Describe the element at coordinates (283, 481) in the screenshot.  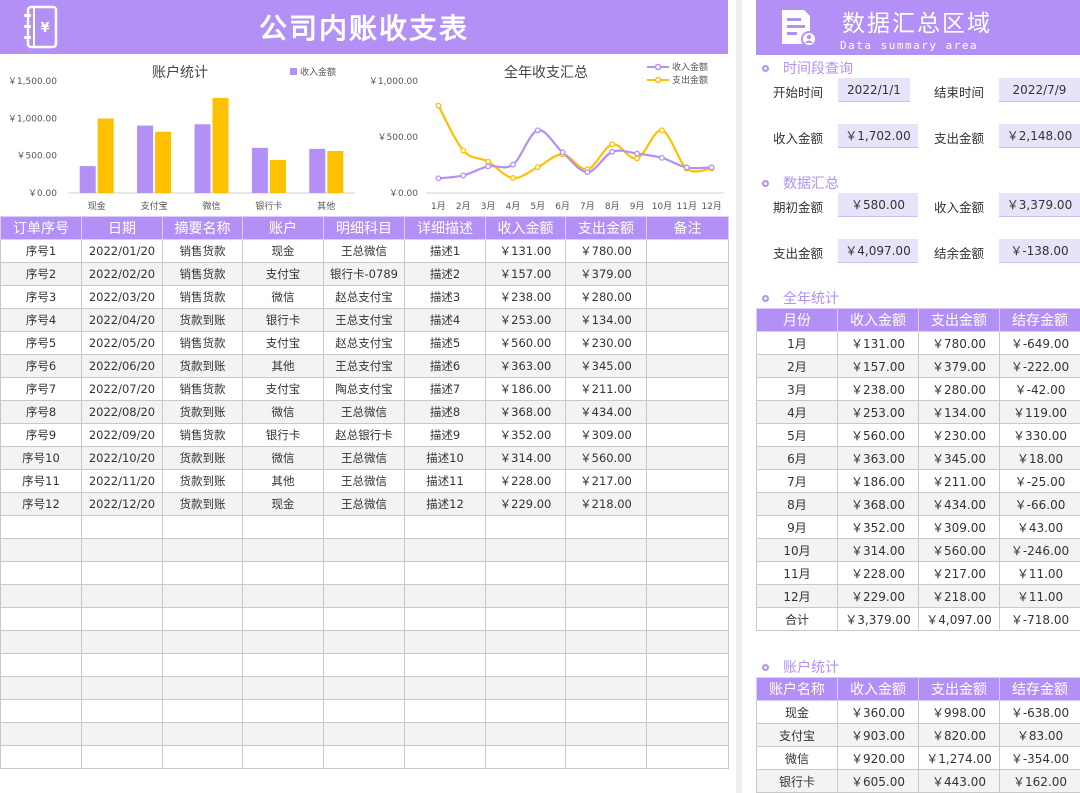
I see `table-cell: 其他` at that location.